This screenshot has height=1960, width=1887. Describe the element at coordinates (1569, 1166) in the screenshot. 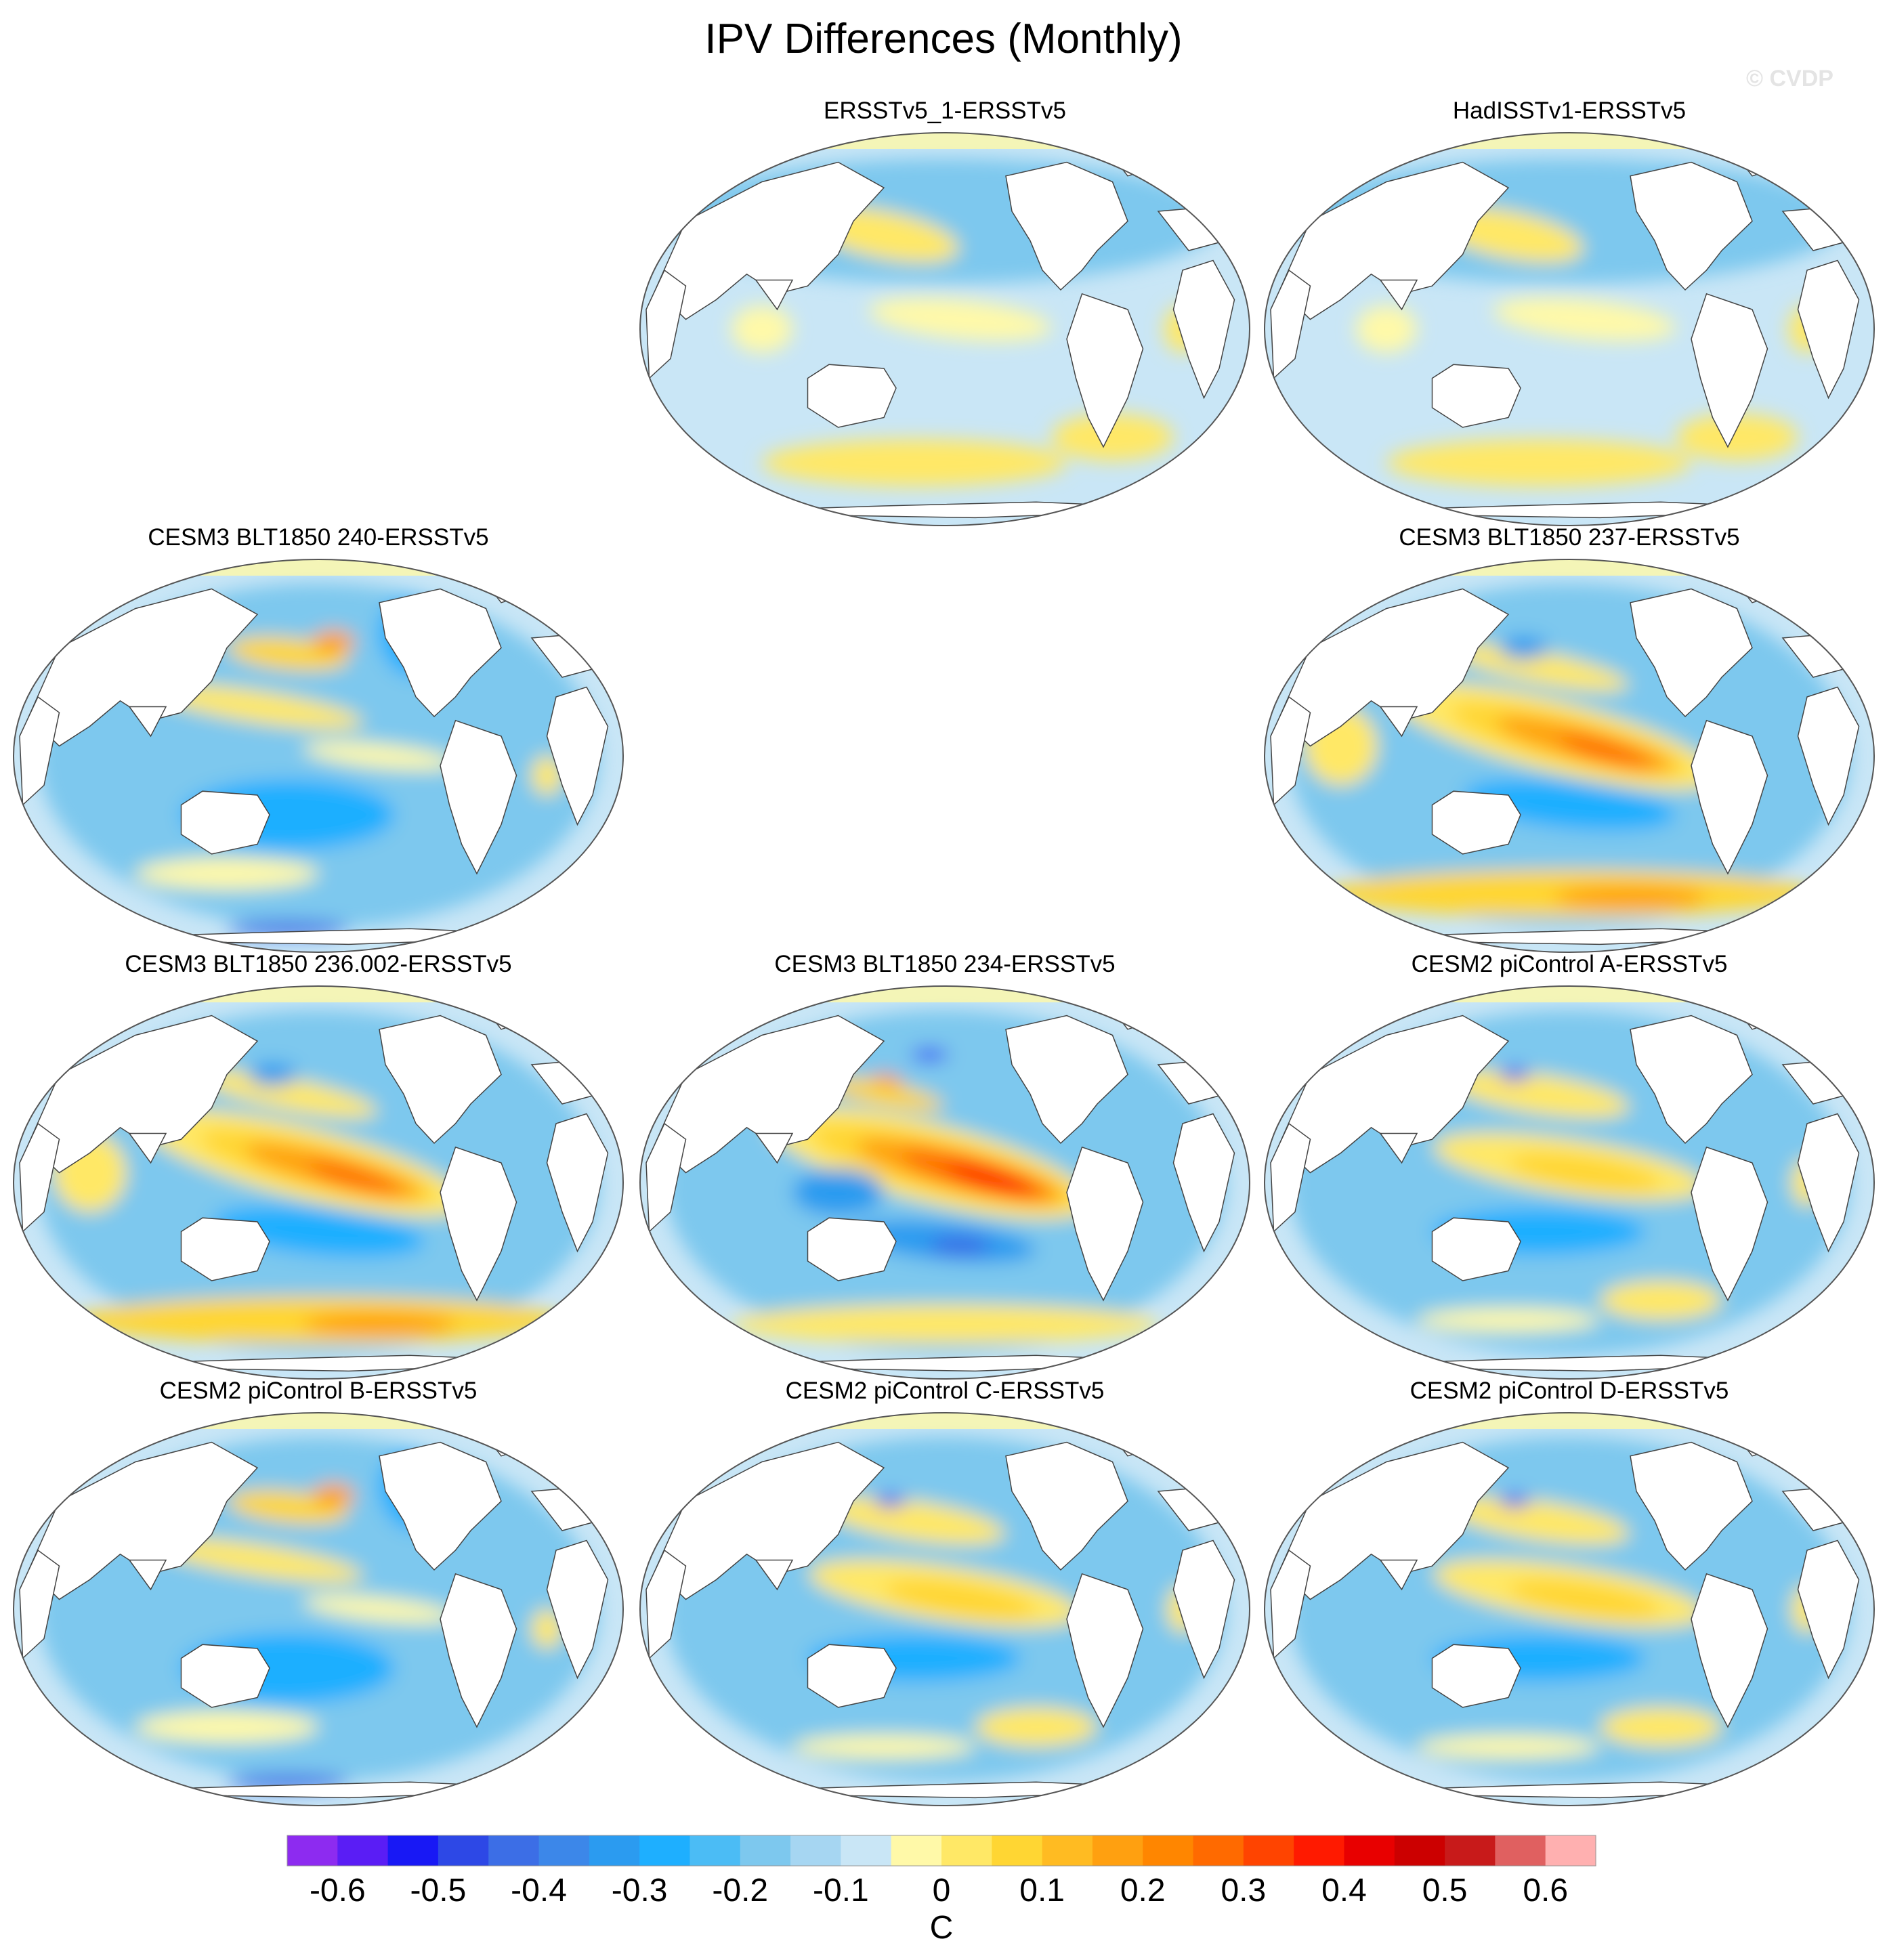

I see `map-panel: CESM2 piControl A-ERSSTv5` at that location.